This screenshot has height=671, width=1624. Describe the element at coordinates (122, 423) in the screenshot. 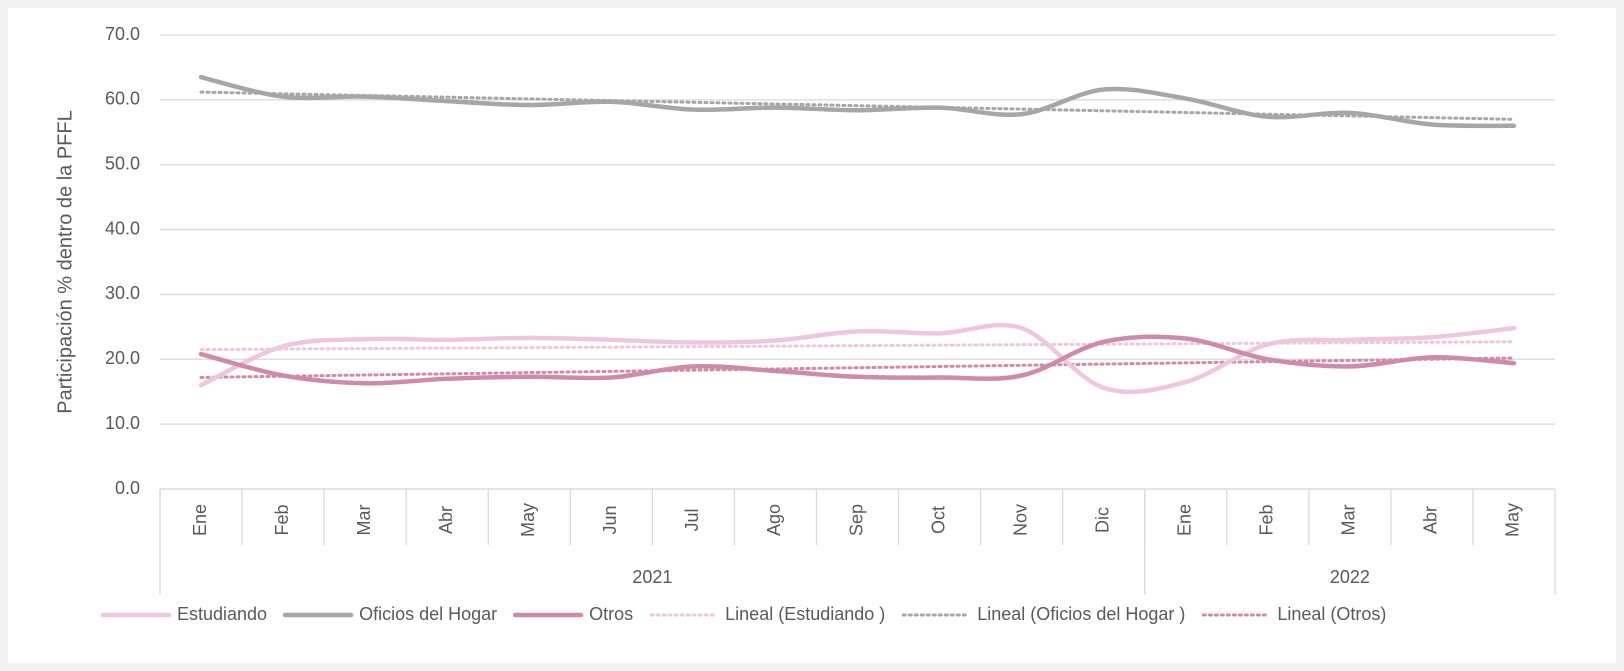

I see `y-tick-label: 10.0` at that location.